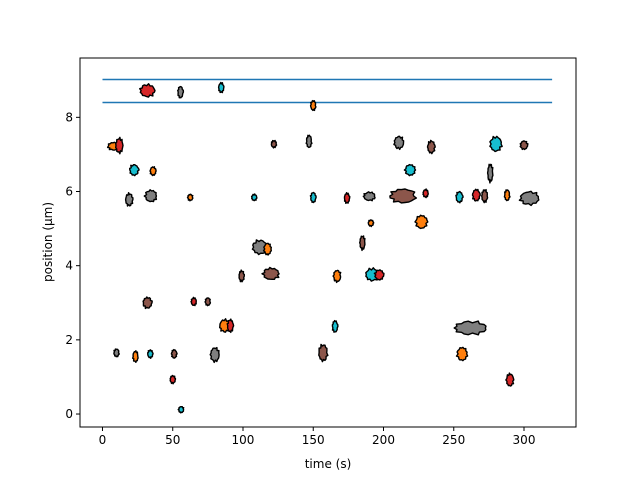 The height and width of the screenshot is (480, 640). I want to click on x-tick-label: 200, so click(383, 440).